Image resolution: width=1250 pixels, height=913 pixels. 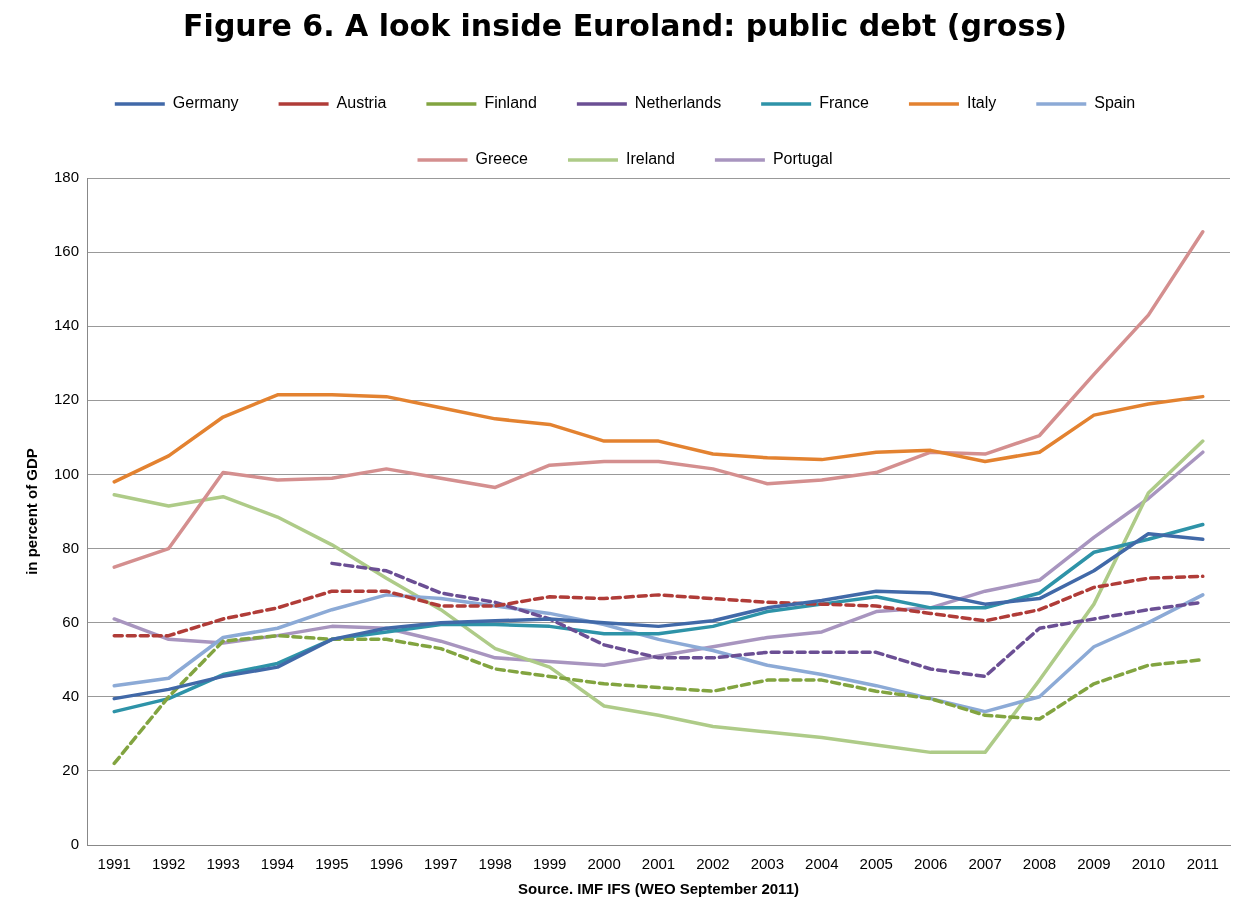 What do you see at coordinates (67, 325) in the screenshot?
I see `y-tick-label: 140` at bounding box center [67, 325].